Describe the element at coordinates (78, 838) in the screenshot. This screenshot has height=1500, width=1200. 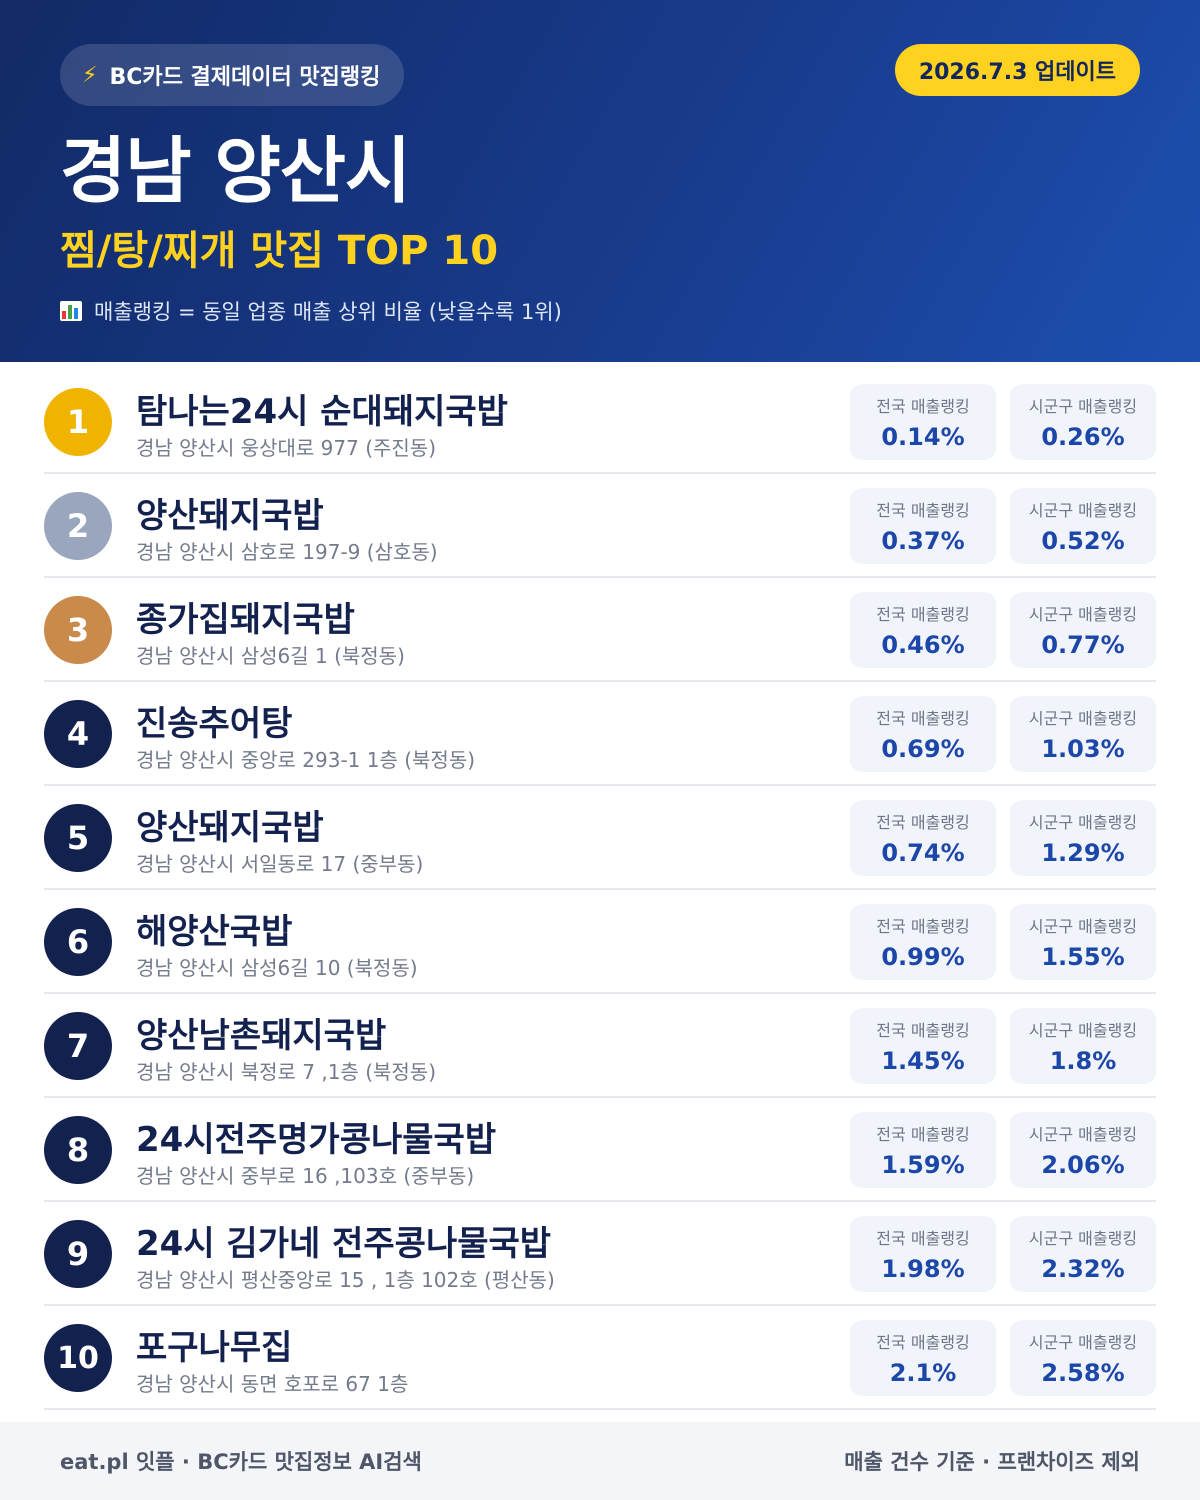
I see `rank-badge: 5` at that location.